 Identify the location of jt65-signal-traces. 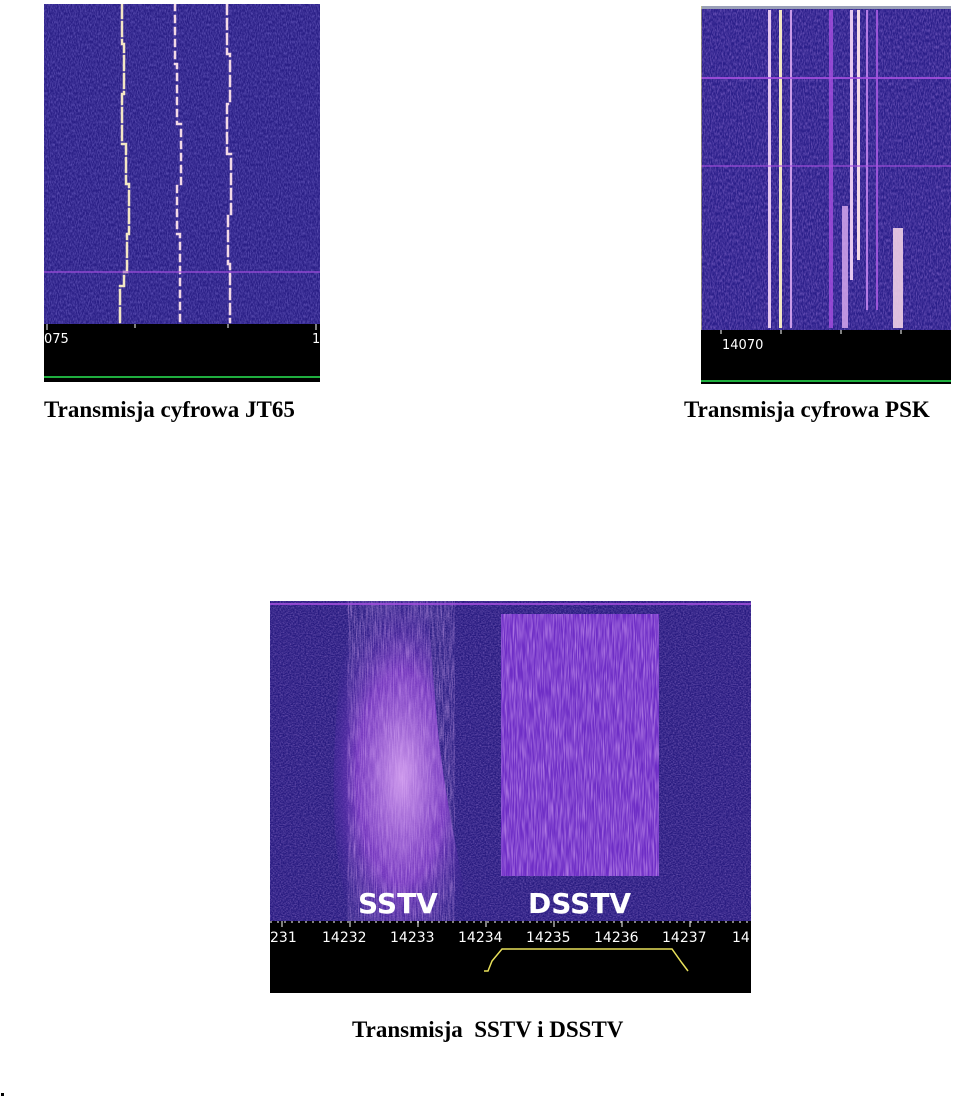
(175, 164).